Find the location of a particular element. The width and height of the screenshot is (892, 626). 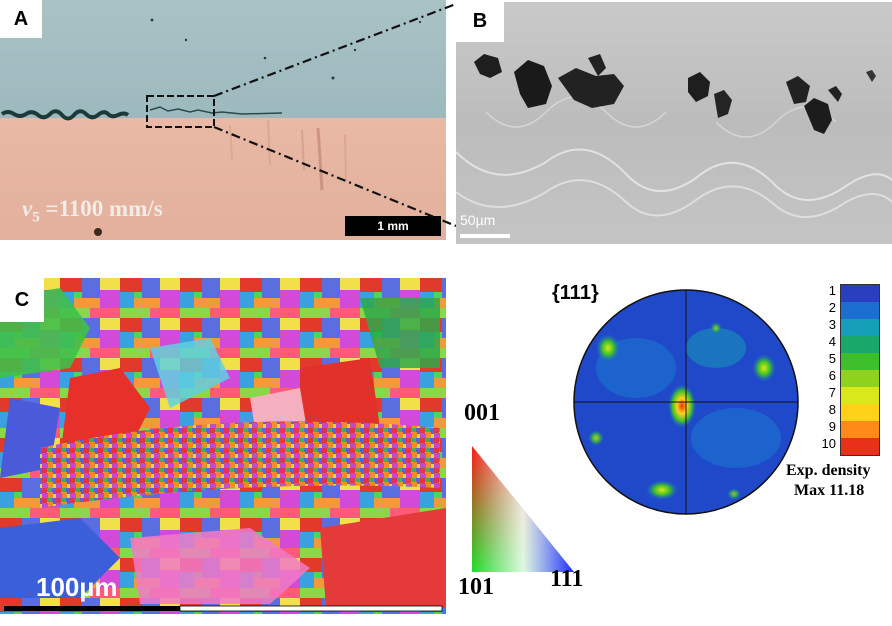

density-level-label: 2 is located at coordinates (832, 307).